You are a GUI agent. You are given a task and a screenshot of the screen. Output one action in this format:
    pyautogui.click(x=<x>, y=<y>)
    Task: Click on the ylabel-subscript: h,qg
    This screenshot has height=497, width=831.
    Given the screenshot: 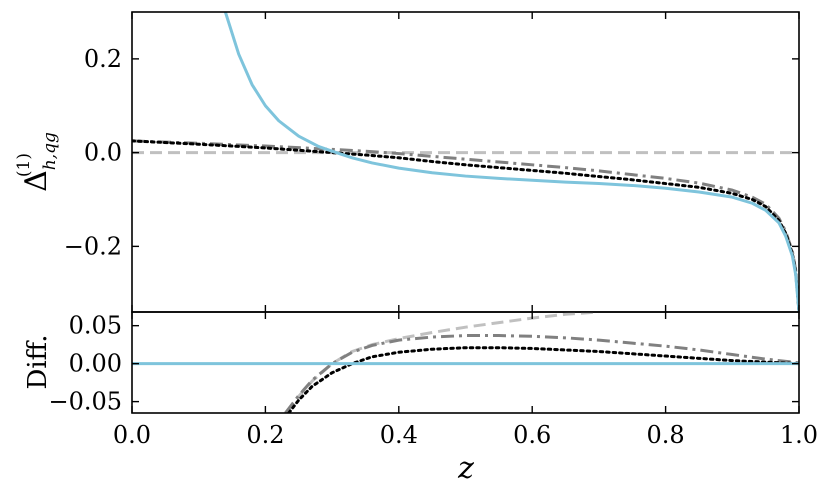 What is the action you would take?
    pyautogui.click(x=50, y=151)
    